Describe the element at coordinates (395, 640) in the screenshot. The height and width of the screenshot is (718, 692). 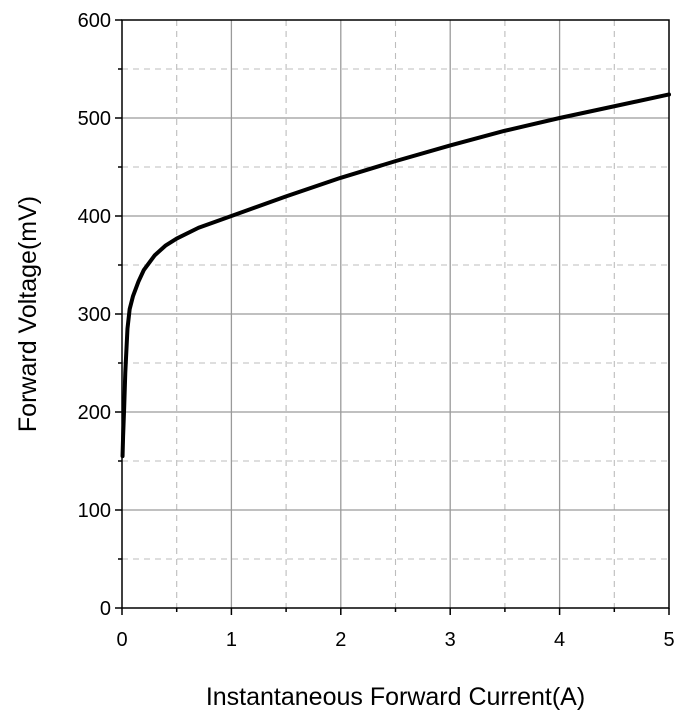
I see `x-tick-labels: 0 1 2 3 4 5` at that location.